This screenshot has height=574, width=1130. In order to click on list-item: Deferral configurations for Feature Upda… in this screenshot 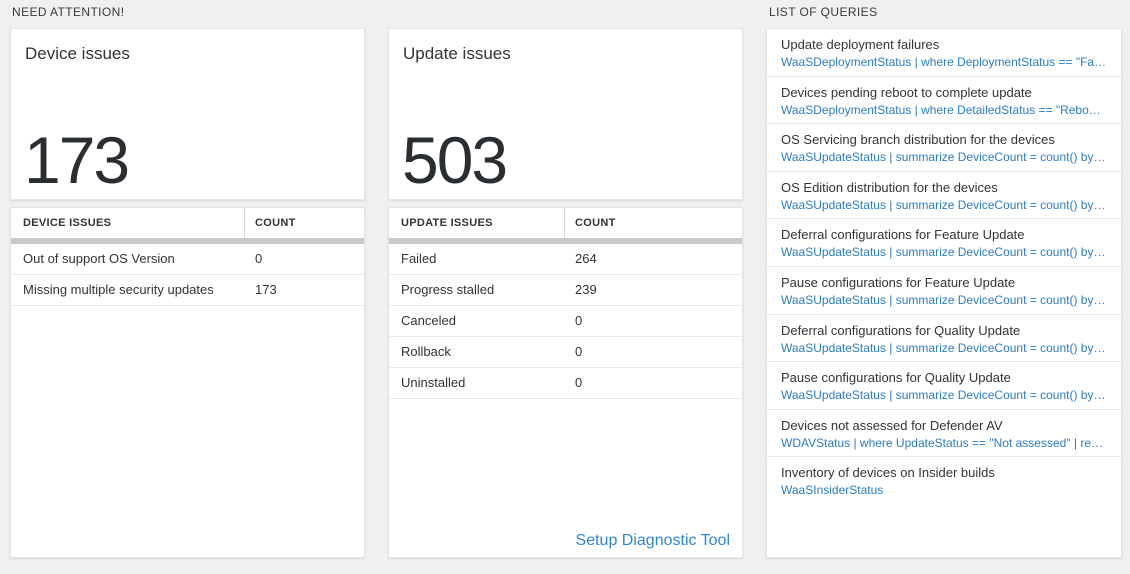, I will do `click(944, 243)`.